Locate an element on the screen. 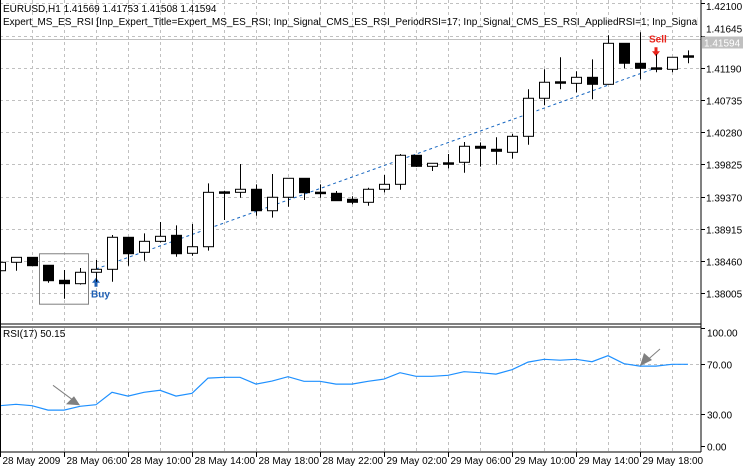 This screenshot has width=743, height=467. price-tick-label: 1.40280 is located at coordinates (724, 134).